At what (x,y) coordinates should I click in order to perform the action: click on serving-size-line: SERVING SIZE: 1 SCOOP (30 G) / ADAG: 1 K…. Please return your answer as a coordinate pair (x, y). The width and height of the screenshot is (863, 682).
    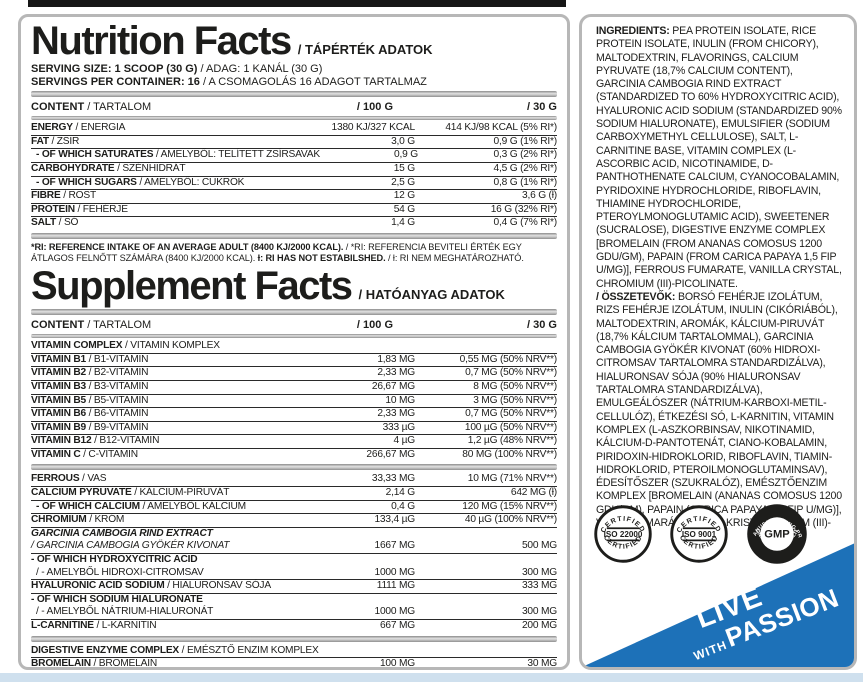
    Looking at the image, I should click on (294, 69).